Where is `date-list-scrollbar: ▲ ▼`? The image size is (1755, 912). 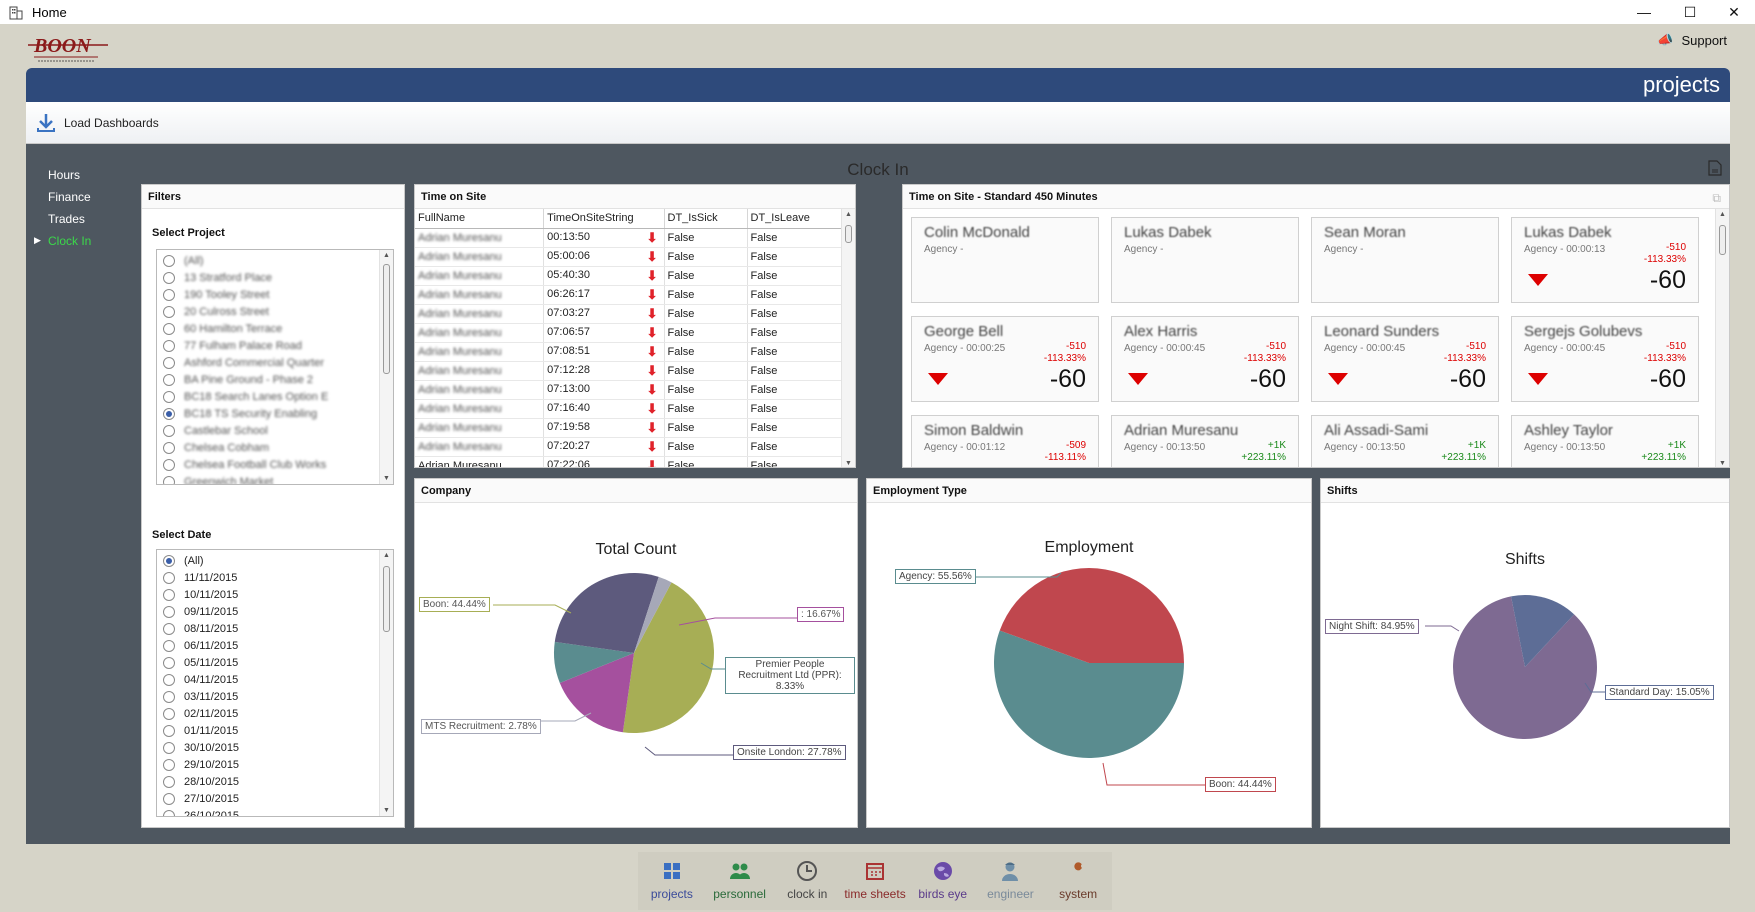
date-list-scrollbar: ▲ ▼ is located at coordinates (386, 683).